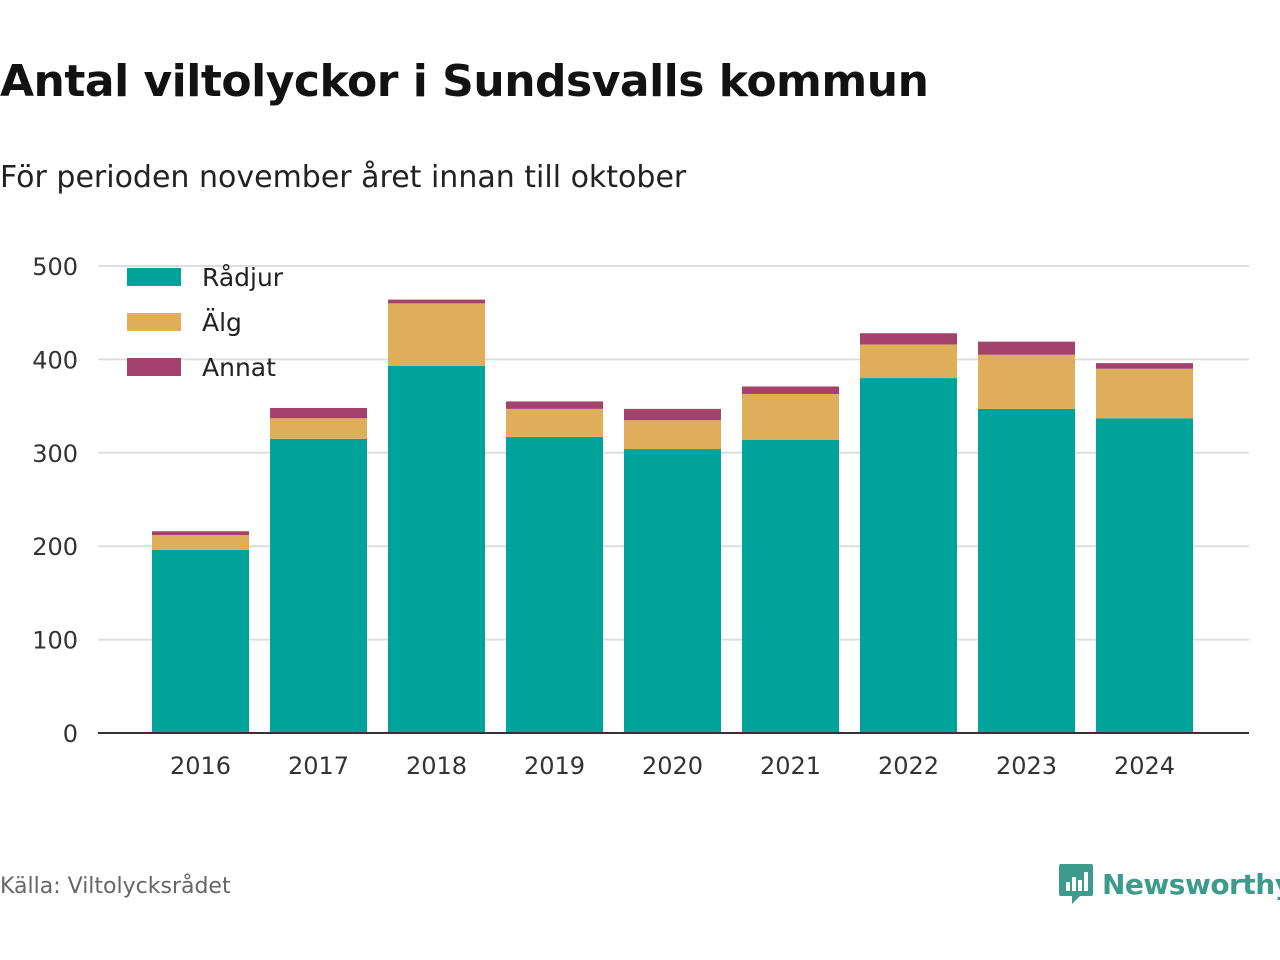 The height and width of the screenshot is (960, 1280). Describe the element at coordinates (318, 428) in the screenshot. I see `bar-älg-2017` at that location.